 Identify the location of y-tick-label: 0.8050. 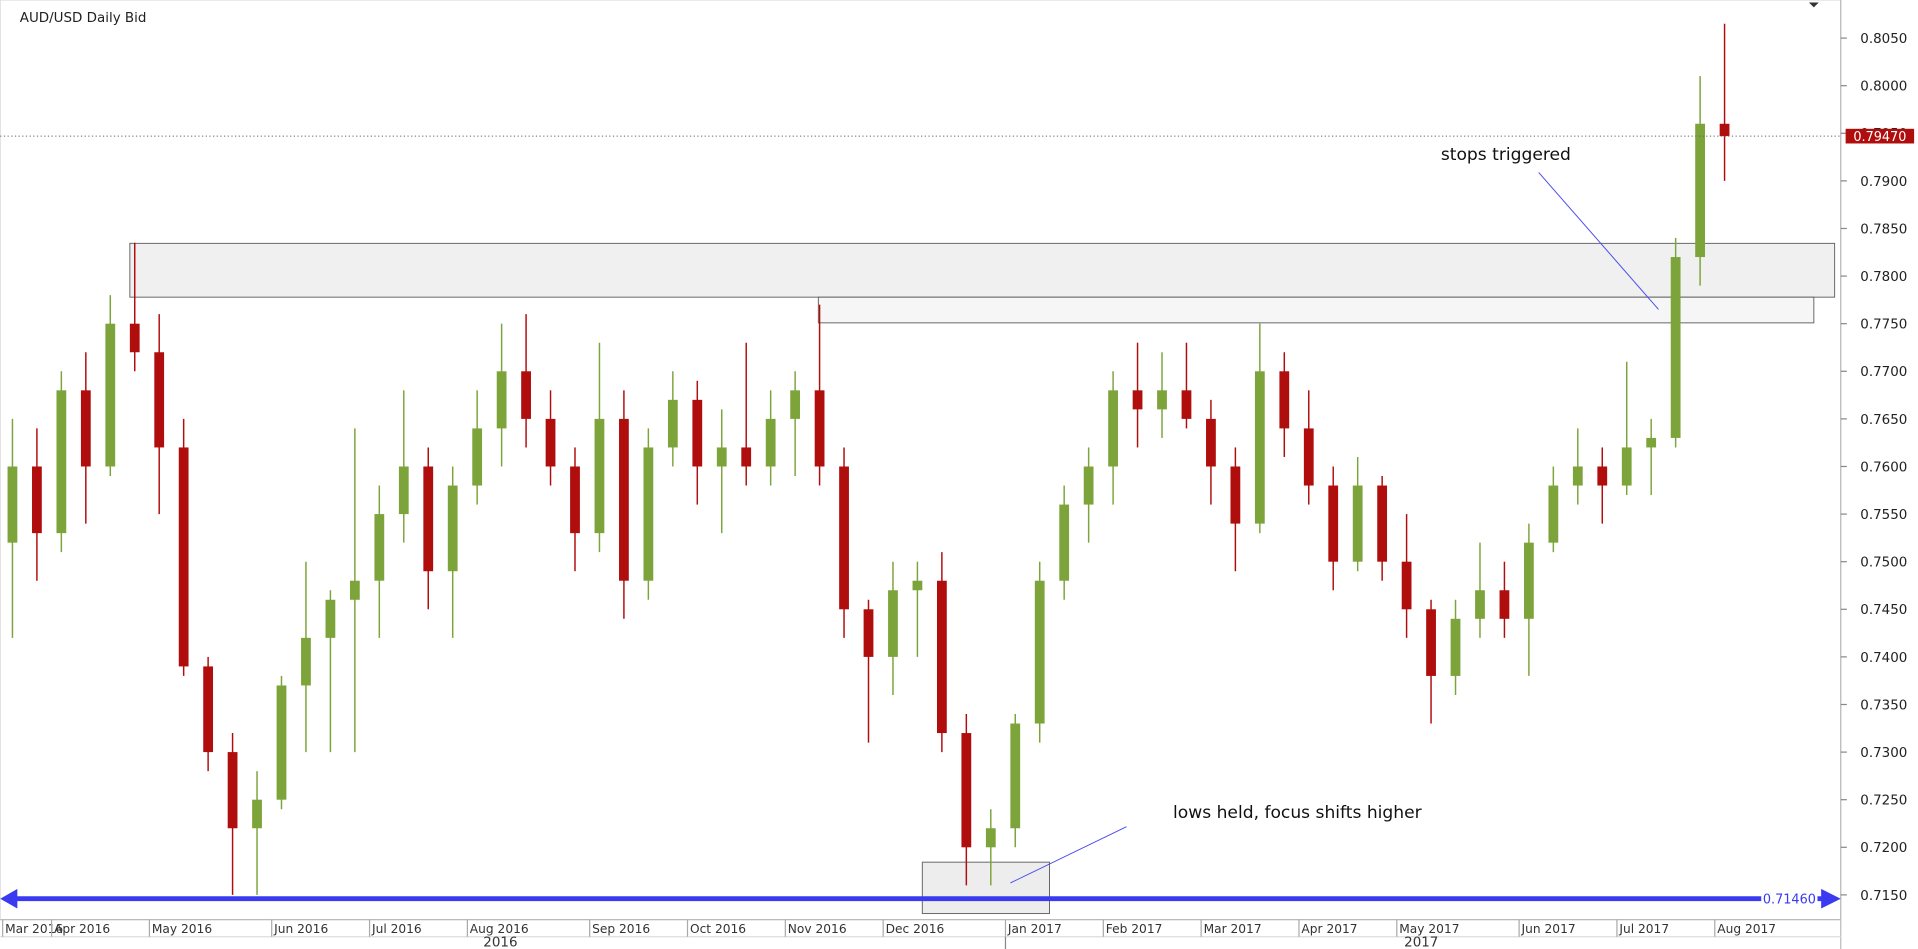
(1883, 39).